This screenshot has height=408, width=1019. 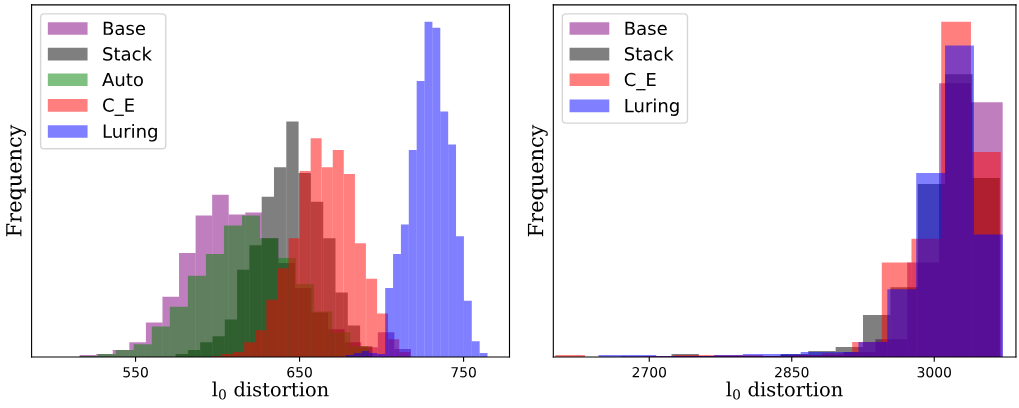 I want to click on x-tick-label: 550, so click(x=135, y=372).